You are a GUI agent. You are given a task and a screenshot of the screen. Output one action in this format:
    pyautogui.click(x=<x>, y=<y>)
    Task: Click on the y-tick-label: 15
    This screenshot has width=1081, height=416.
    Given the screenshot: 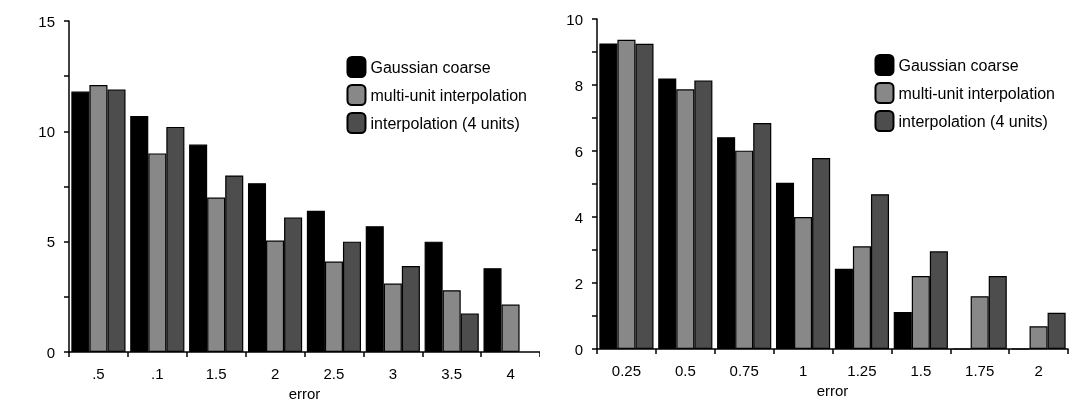 What is the action you would take?
    pyautogui.click(x=46, y=21)
    